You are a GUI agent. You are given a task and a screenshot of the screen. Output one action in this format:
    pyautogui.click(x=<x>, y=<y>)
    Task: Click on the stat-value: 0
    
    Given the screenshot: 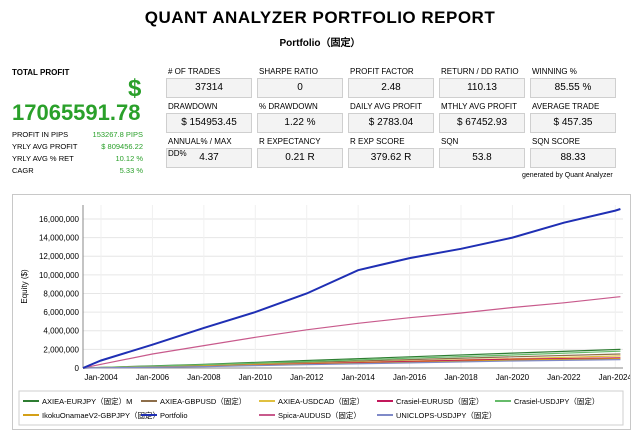 What is the action you would take?
    pyautogui.click(x=300, y=88)
    